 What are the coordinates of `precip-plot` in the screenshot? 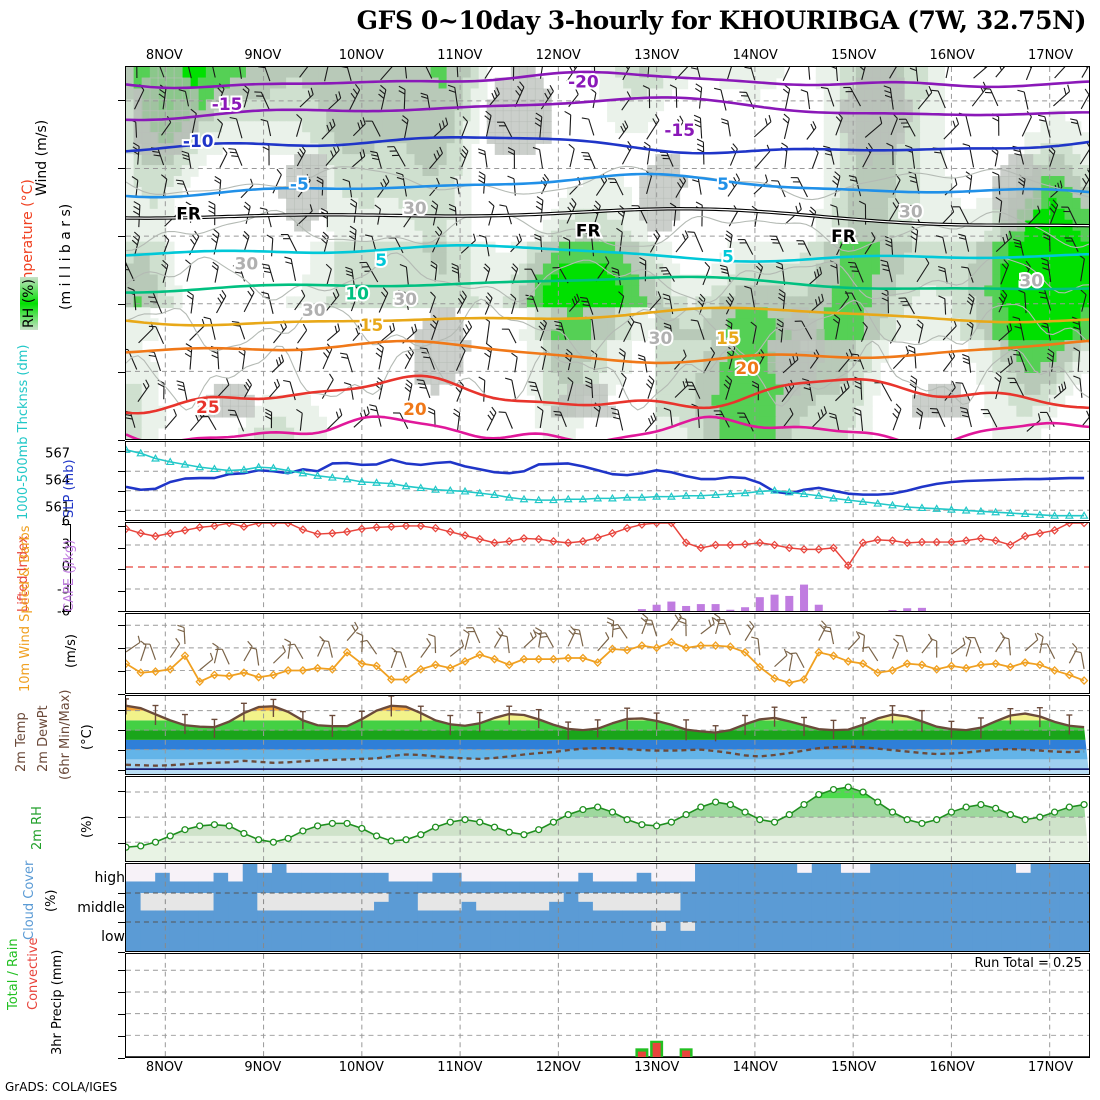 It's located at (607, 1005).